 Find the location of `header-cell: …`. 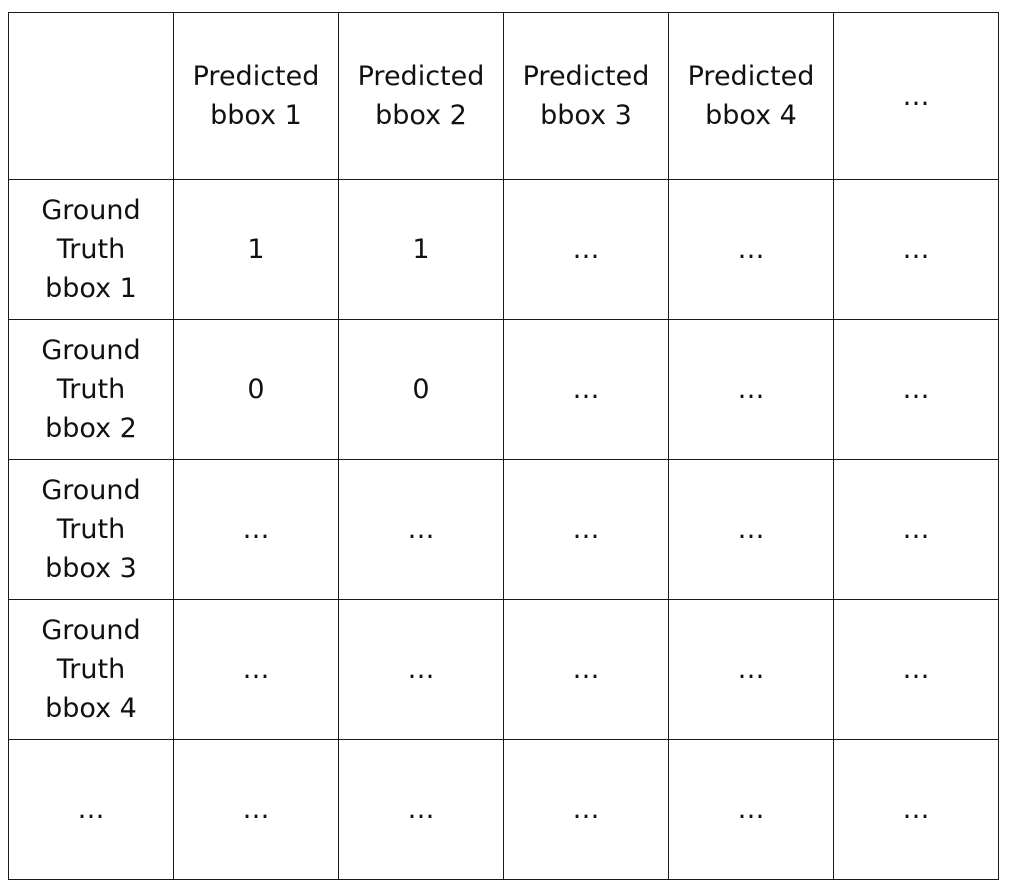

header-cell: … is located at coordinates (916, 96).